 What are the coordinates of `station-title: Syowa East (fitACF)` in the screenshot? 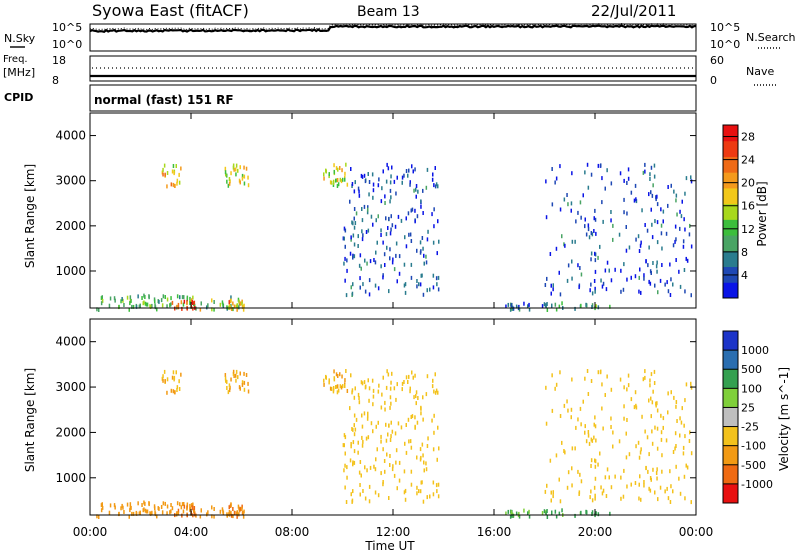 It's located at (170, 10).